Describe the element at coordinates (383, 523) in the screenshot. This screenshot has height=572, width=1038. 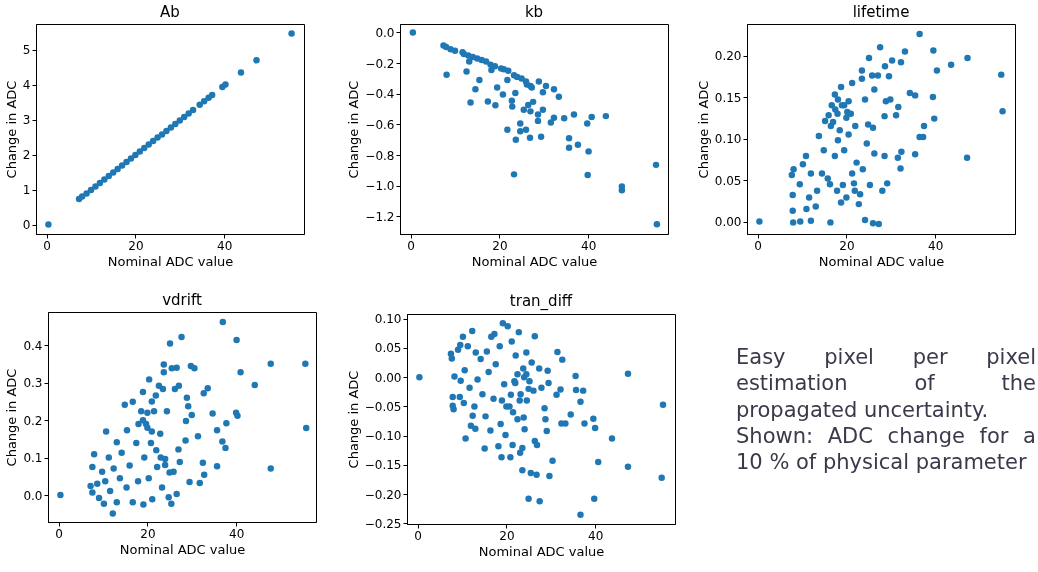
I see `y-tick-label: −0.25` at that location.